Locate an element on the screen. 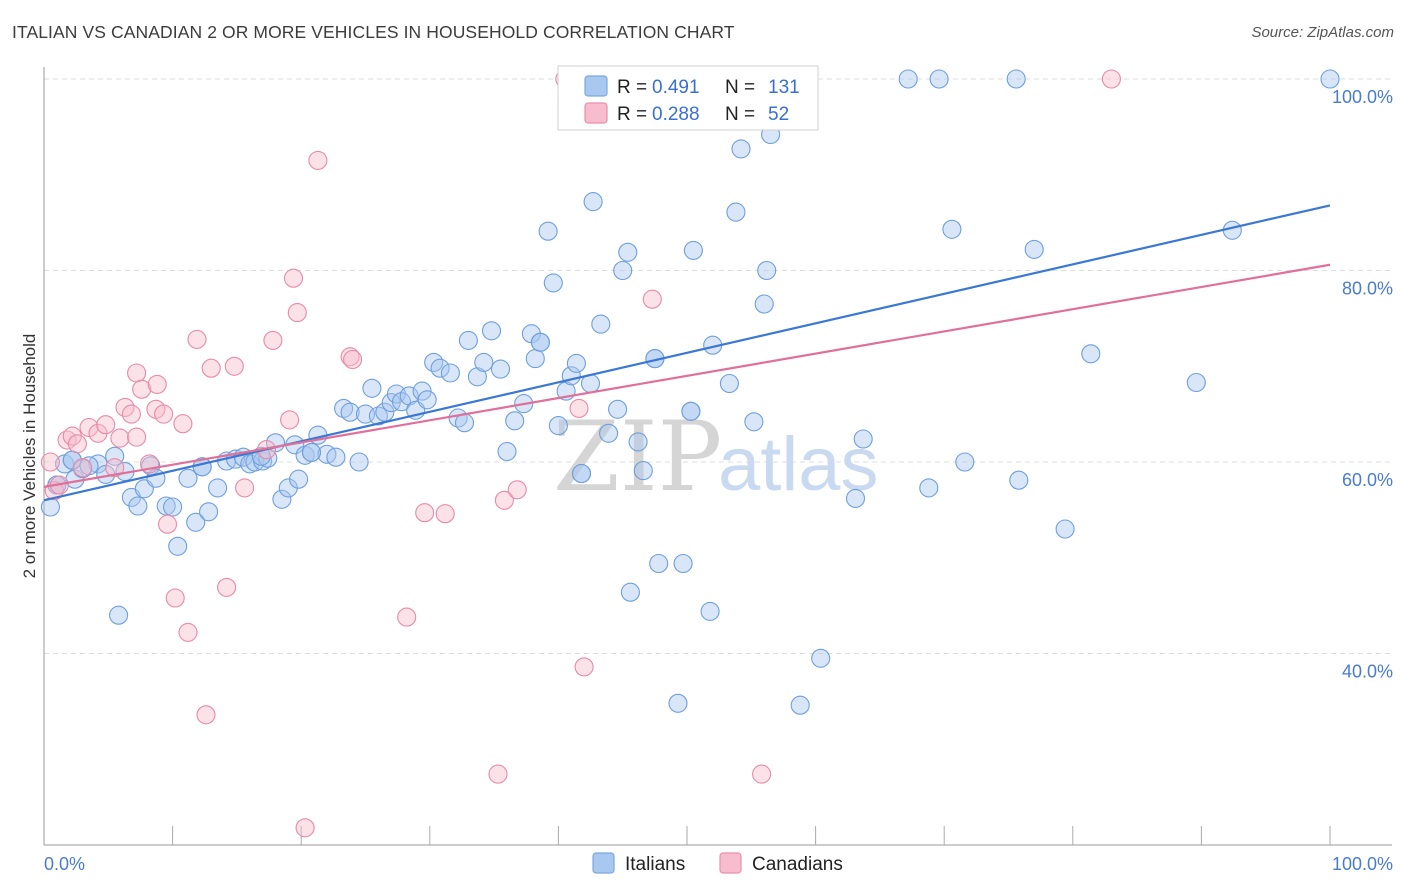  y-axis-label: 2 or more Vehicles in Household is located at coordinates (29, 456).